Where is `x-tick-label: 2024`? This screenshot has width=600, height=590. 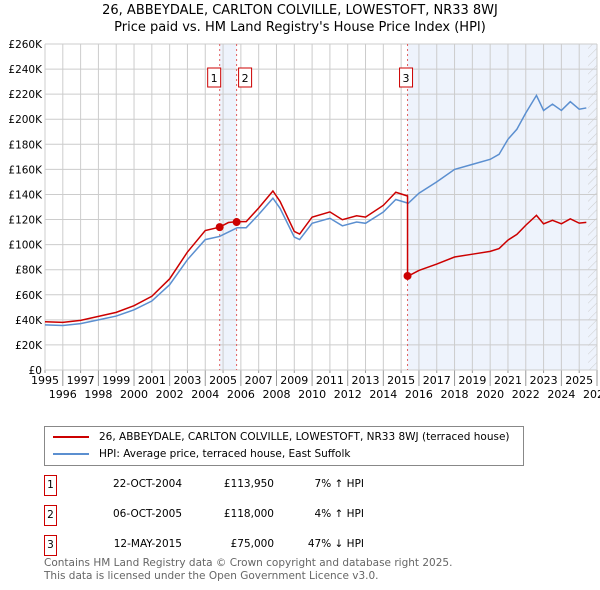 x-tick-label: 2024 is located at coordinates (561, 394).